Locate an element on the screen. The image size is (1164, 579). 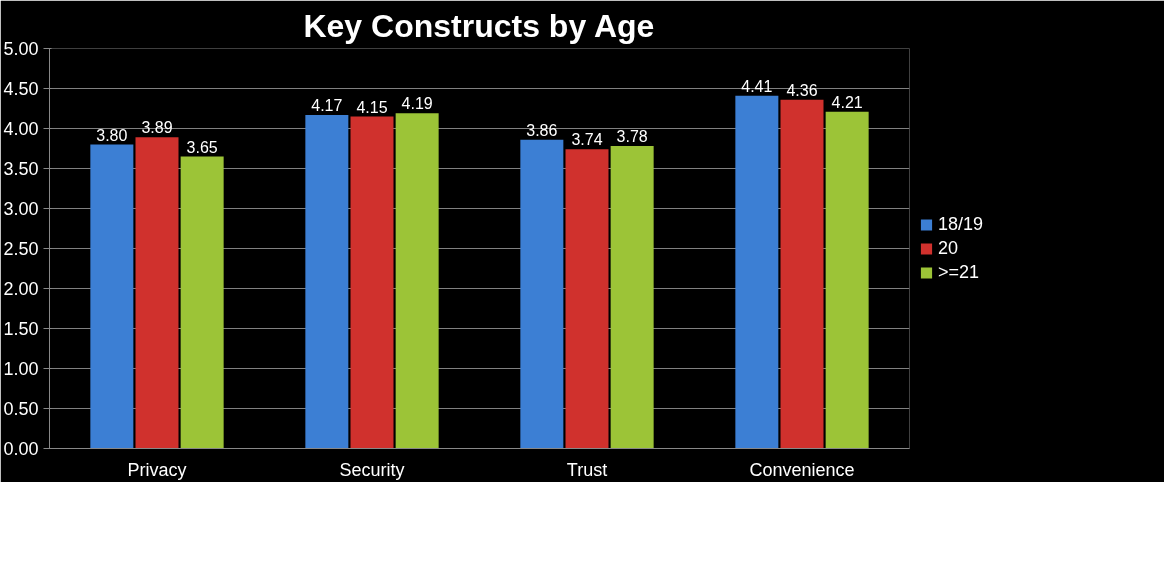
y-tick-label: 4.50 is located at coordinates (21, 89).